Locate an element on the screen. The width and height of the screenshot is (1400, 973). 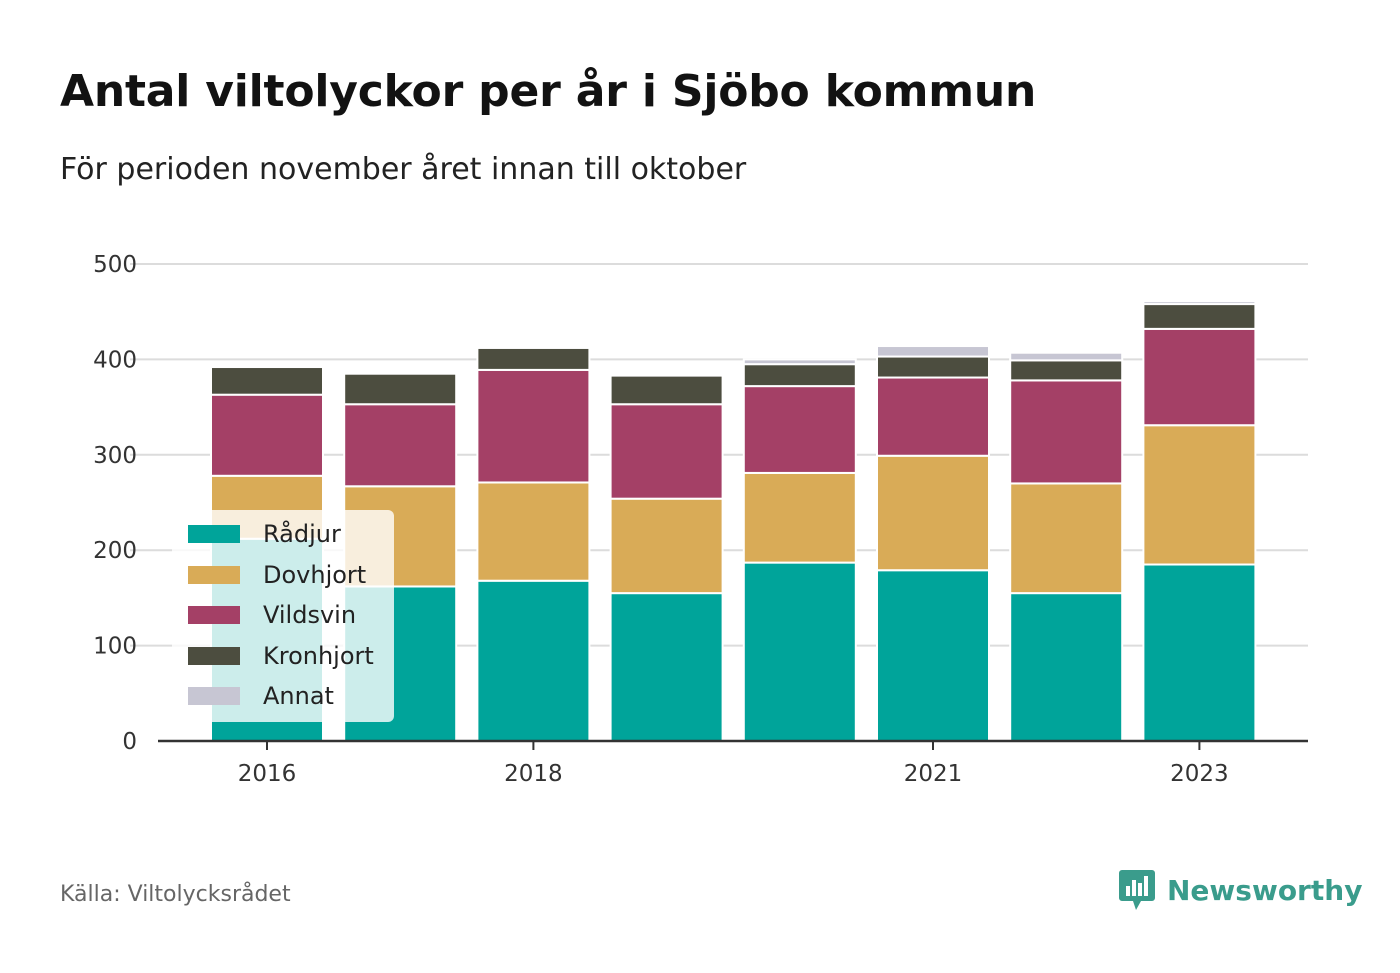
bar-segment-rådjur-2021 is located at coordinates (933, 656).